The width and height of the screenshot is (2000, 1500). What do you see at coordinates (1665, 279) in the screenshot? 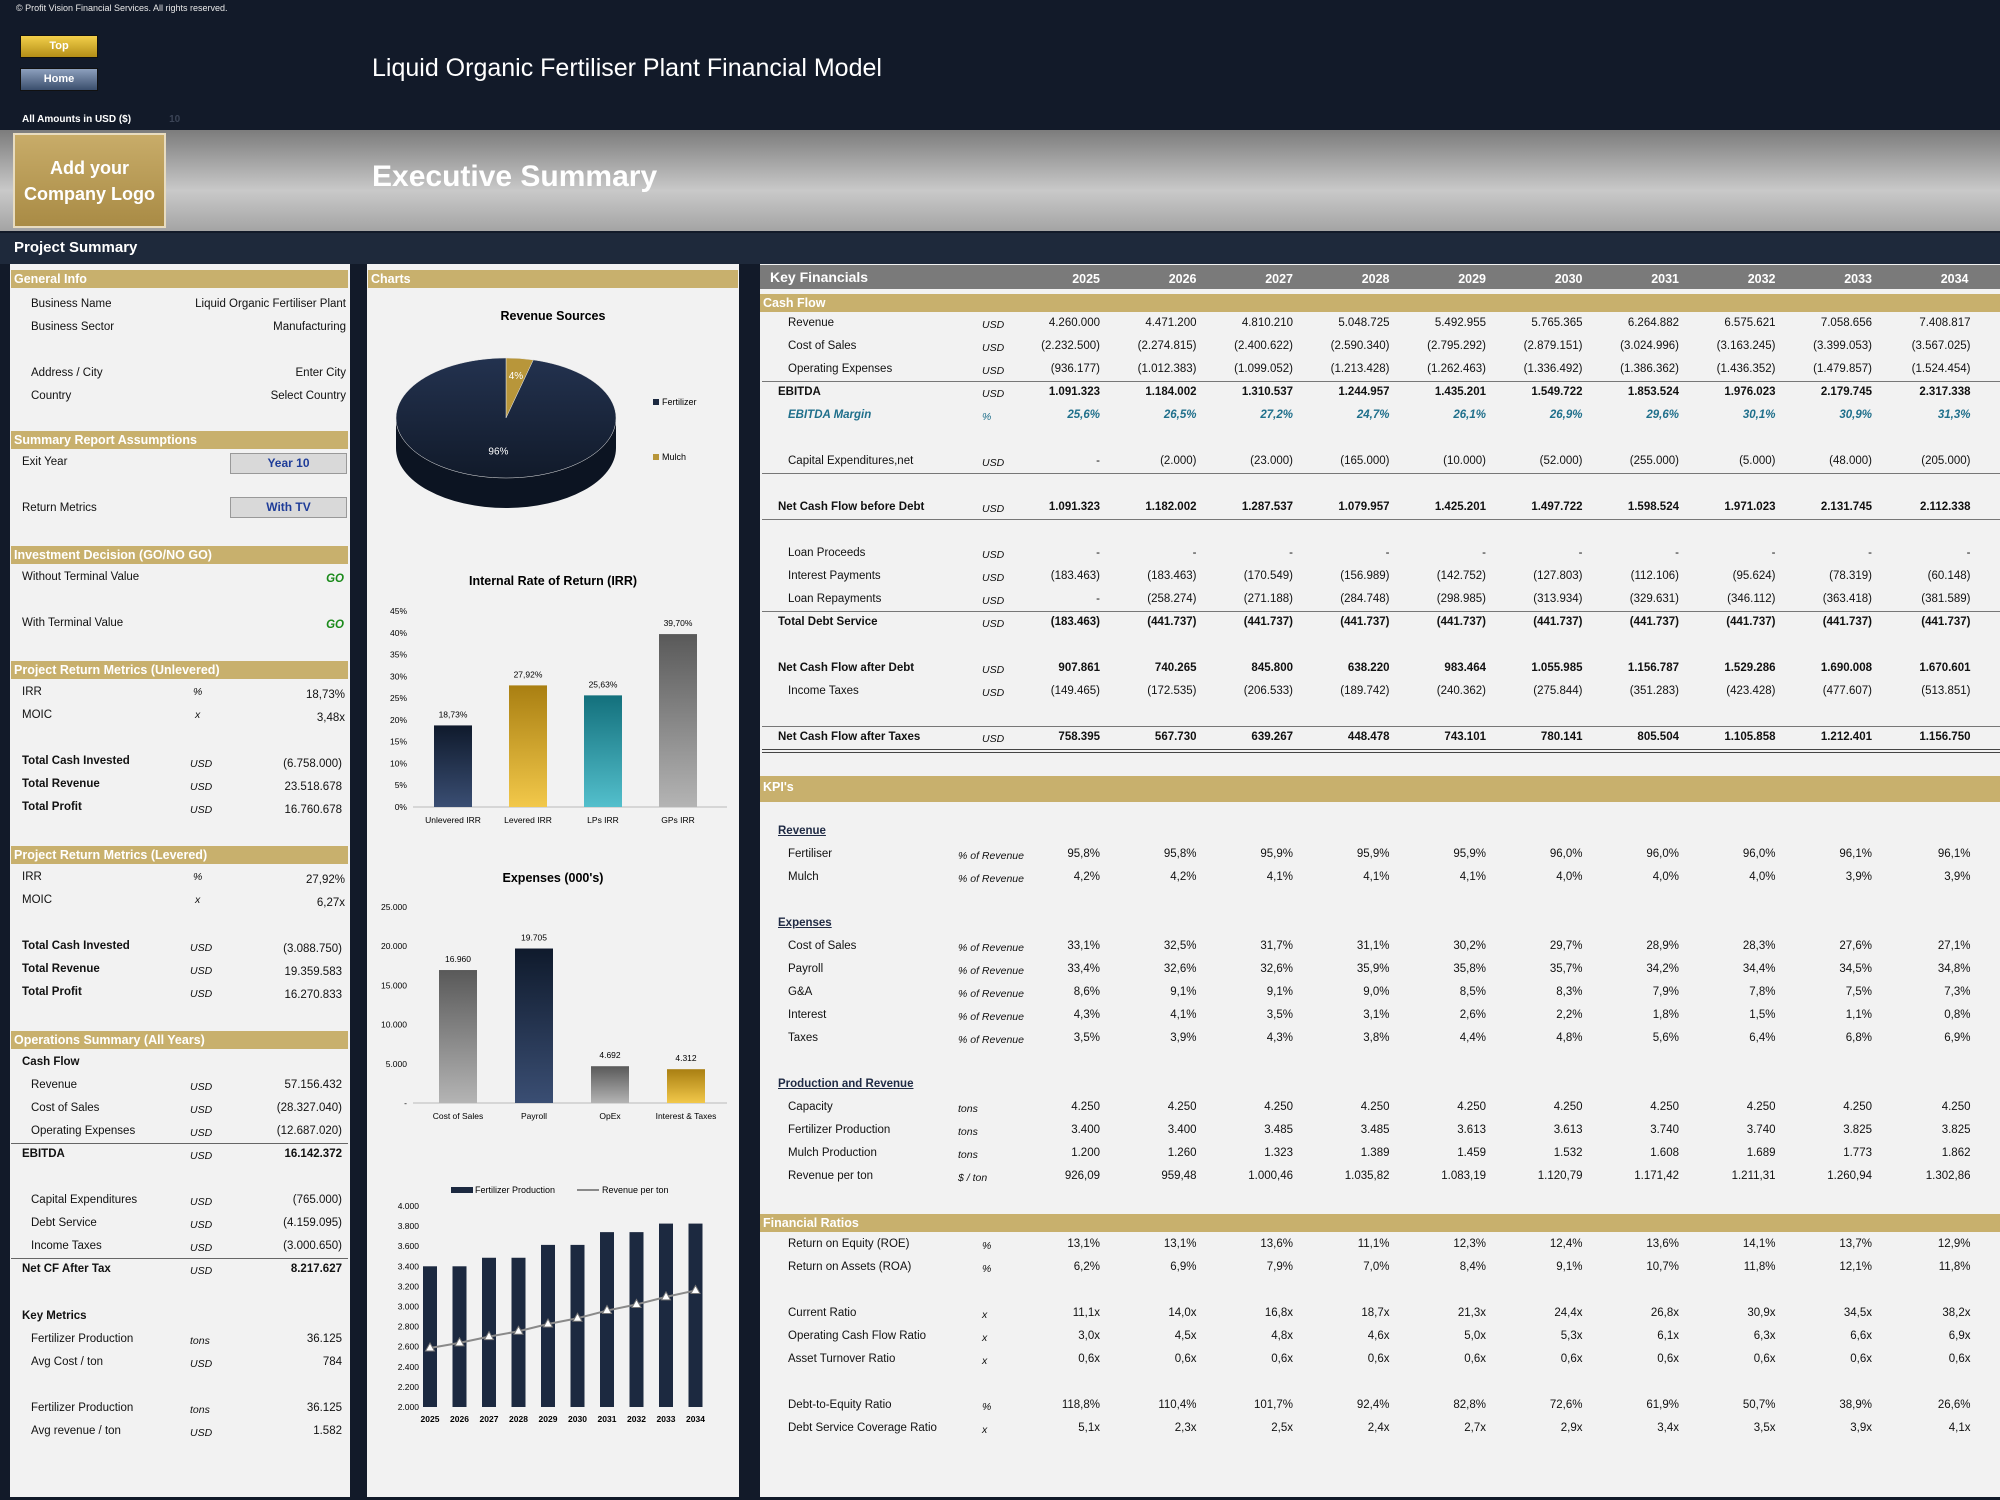
I see `year-header: 2031` at bounding box center [1665, 279].